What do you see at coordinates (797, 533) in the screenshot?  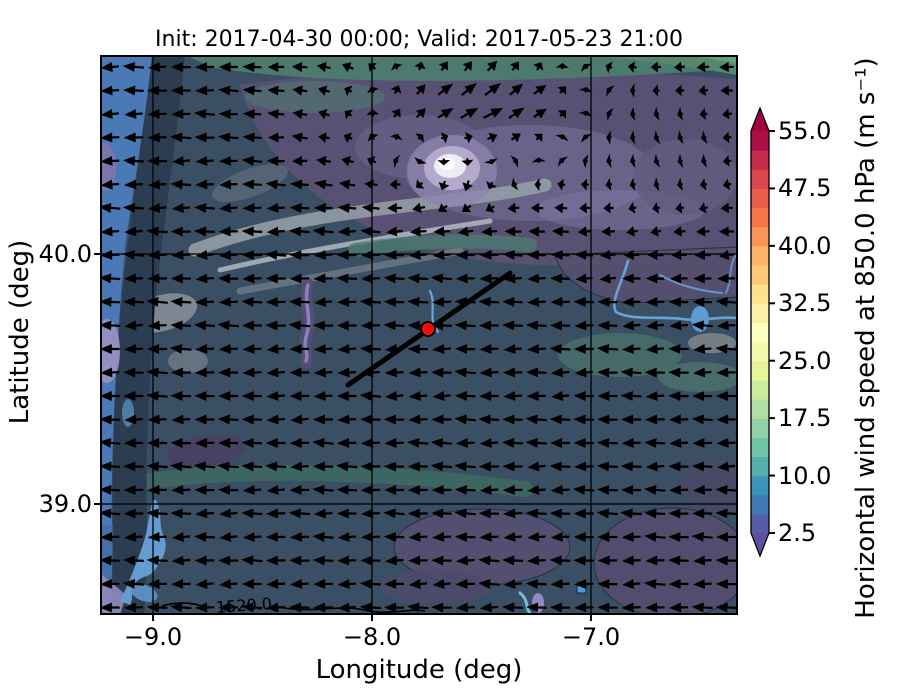 I see `colorbar-tick-label: 2.5` at bounding box center [797, 533].